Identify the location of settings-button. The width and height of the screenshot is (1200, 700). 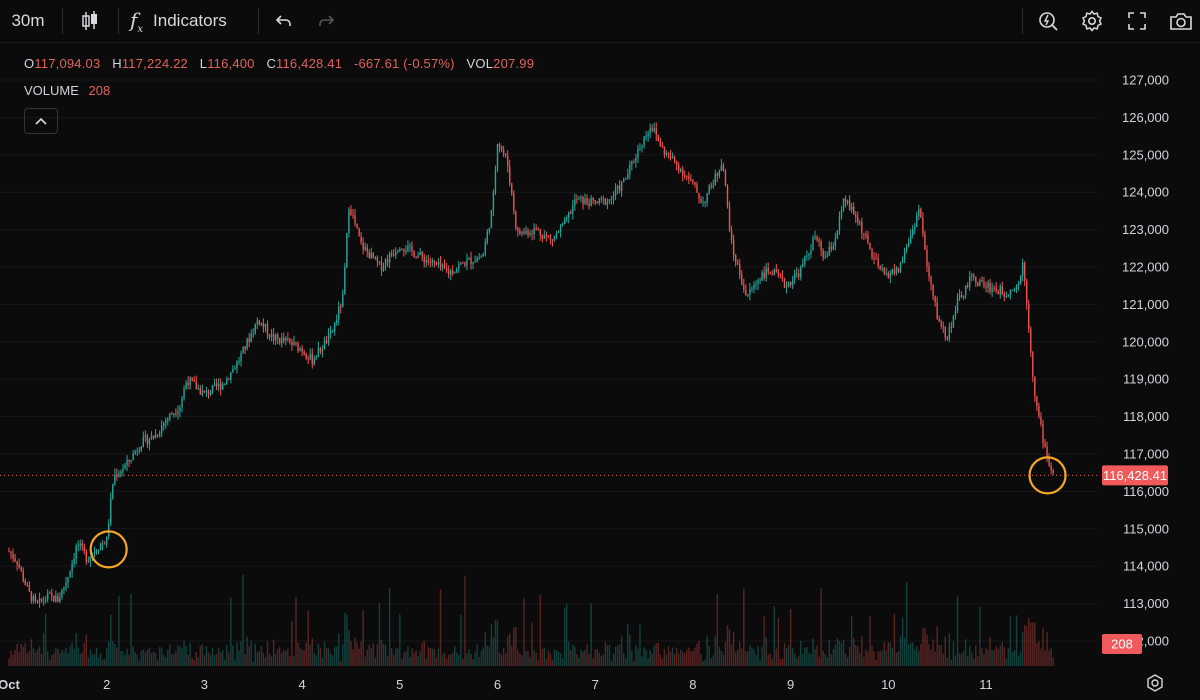
(1092, 21).